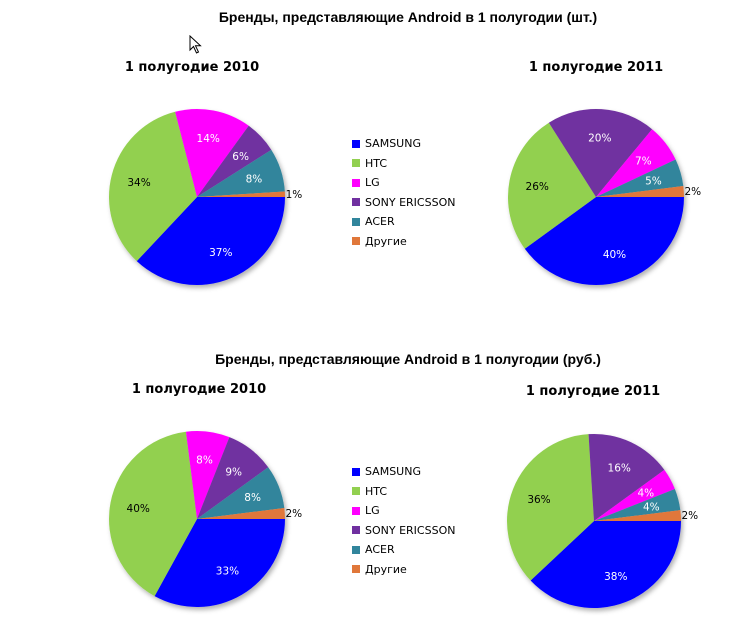  Describe the element at coordinates (233, 473) in the screenshot. I see `data-label: 9%` at that location.